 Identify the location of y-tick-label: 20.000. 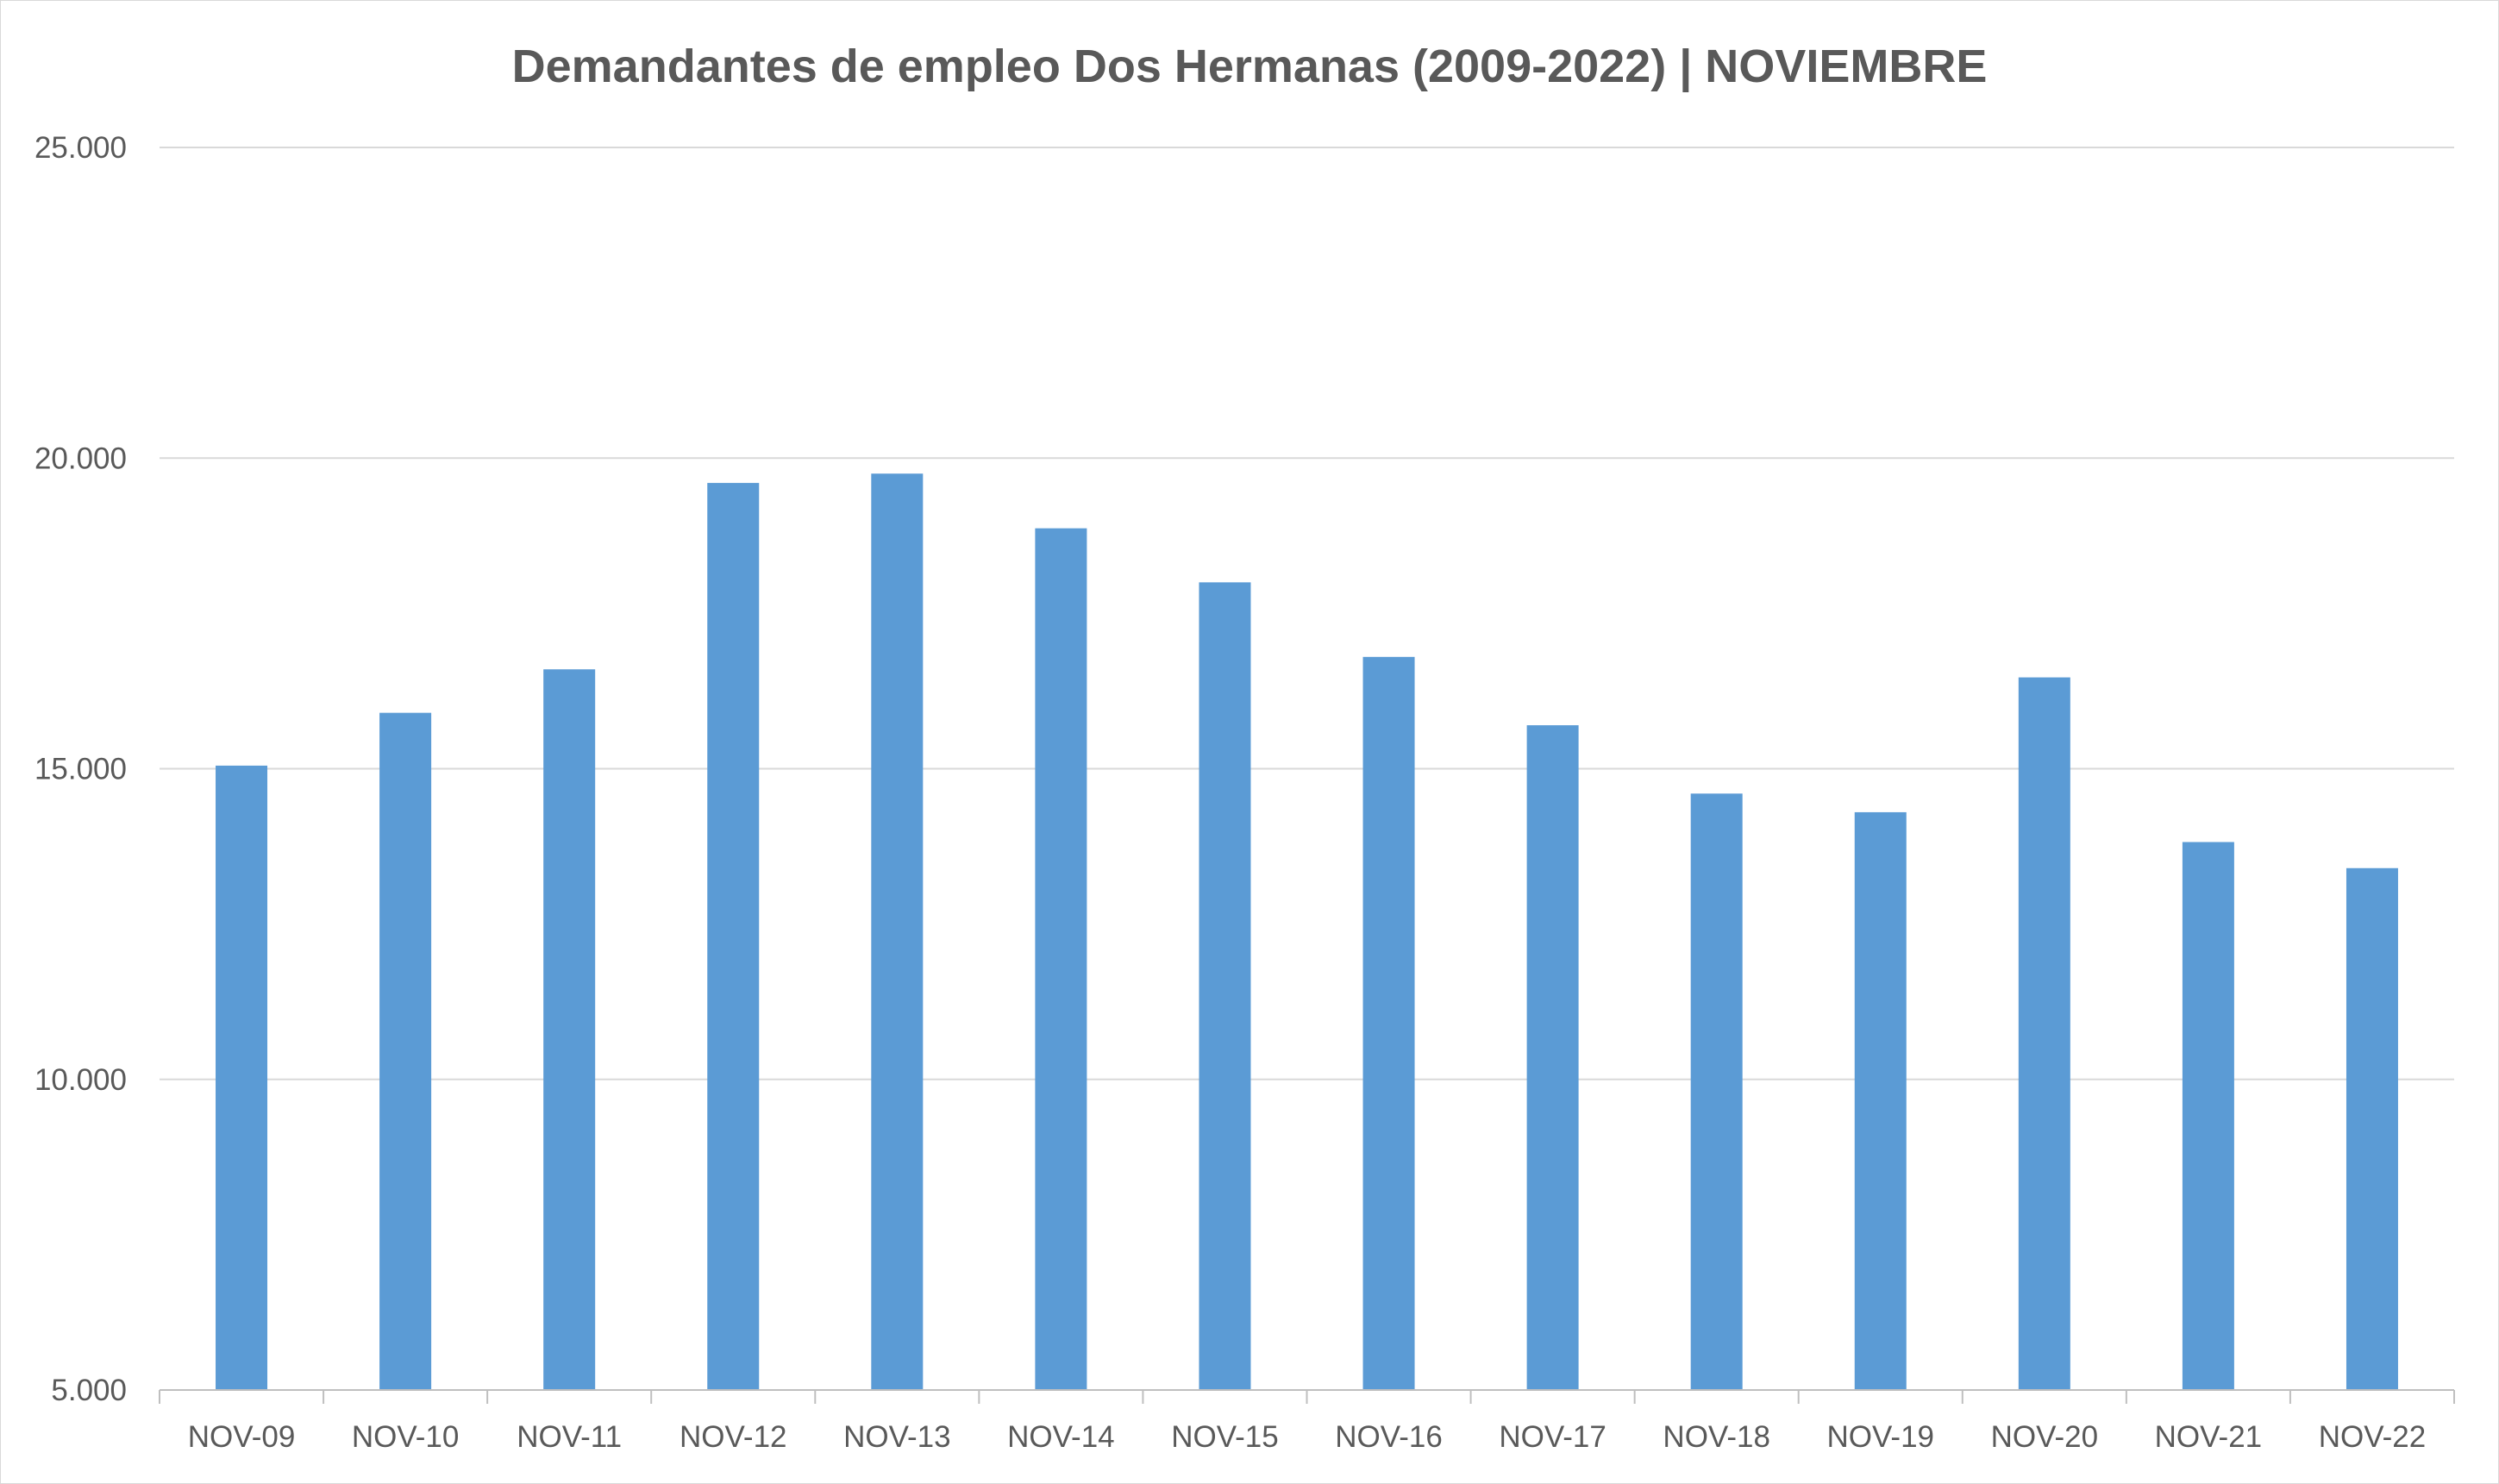
(81, 458).